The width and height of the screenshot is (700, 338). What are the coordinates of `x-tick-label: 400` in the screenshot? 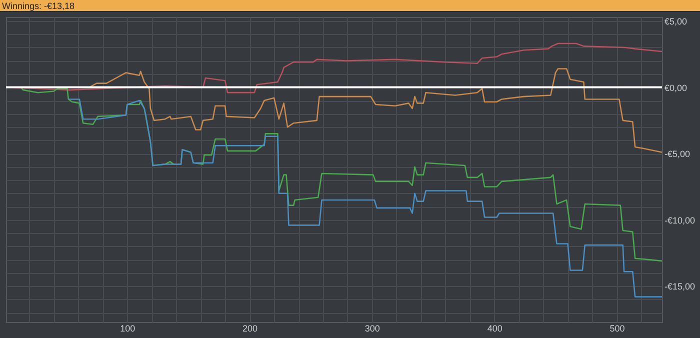 It's located at (494, 329).